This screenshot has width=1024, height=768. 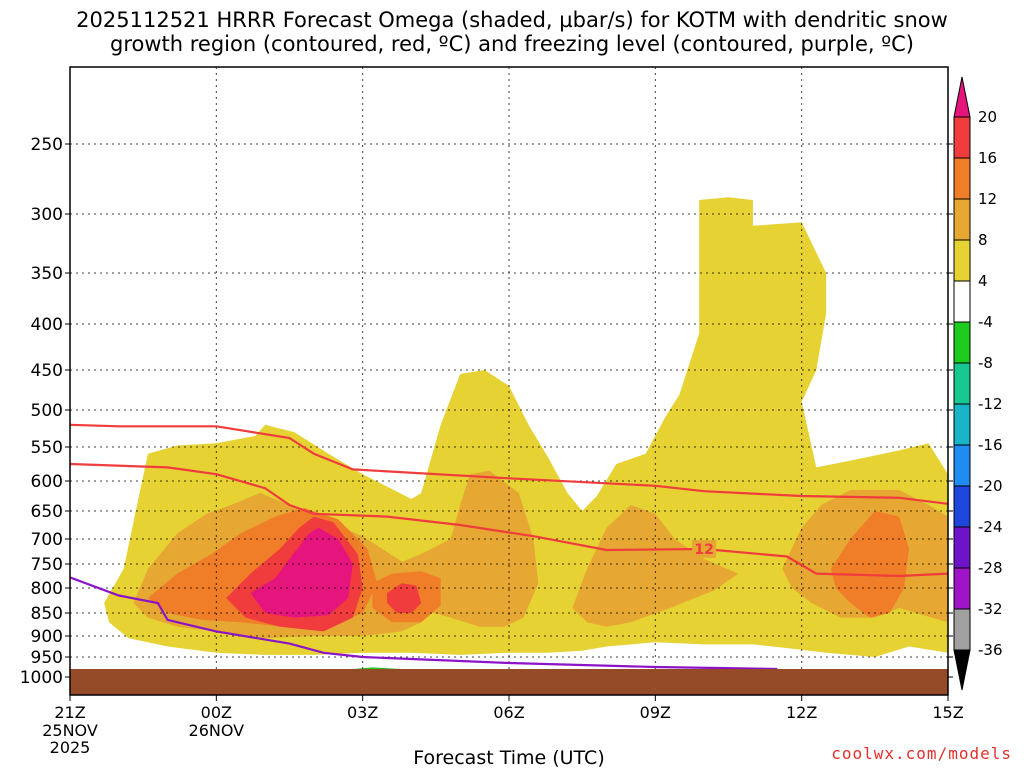 What do you see at coordinates (47, 512) in the screenshot?
I see `y-tick-label-650: 650` at bounding box center [47, 512].